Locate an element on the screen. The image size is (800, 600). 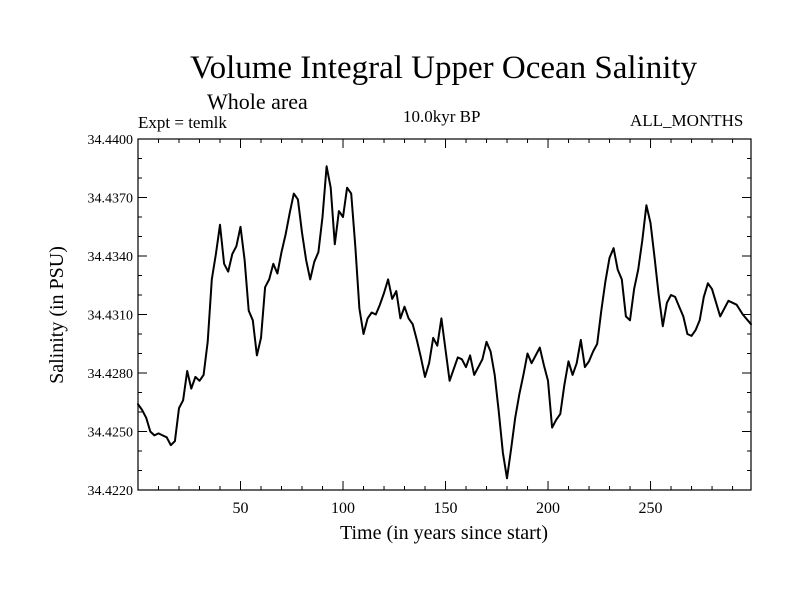
x-axis-label: Time (in years since start) is located at coordinates (444, 533).